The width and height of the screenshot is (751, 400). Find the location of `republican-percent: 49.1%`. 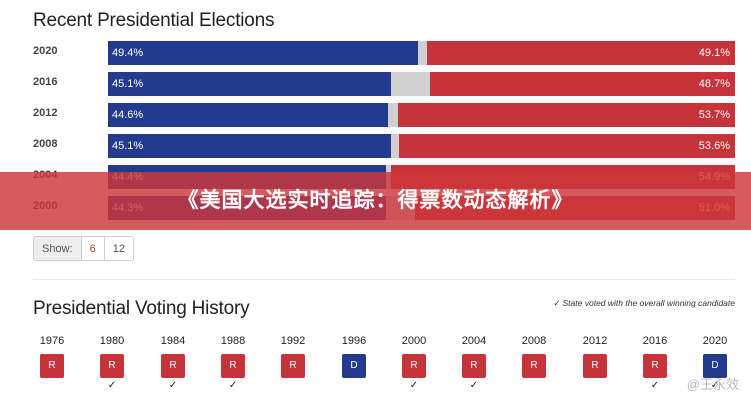

republican-percent: 49.1% is located at coordinates (714, 53).